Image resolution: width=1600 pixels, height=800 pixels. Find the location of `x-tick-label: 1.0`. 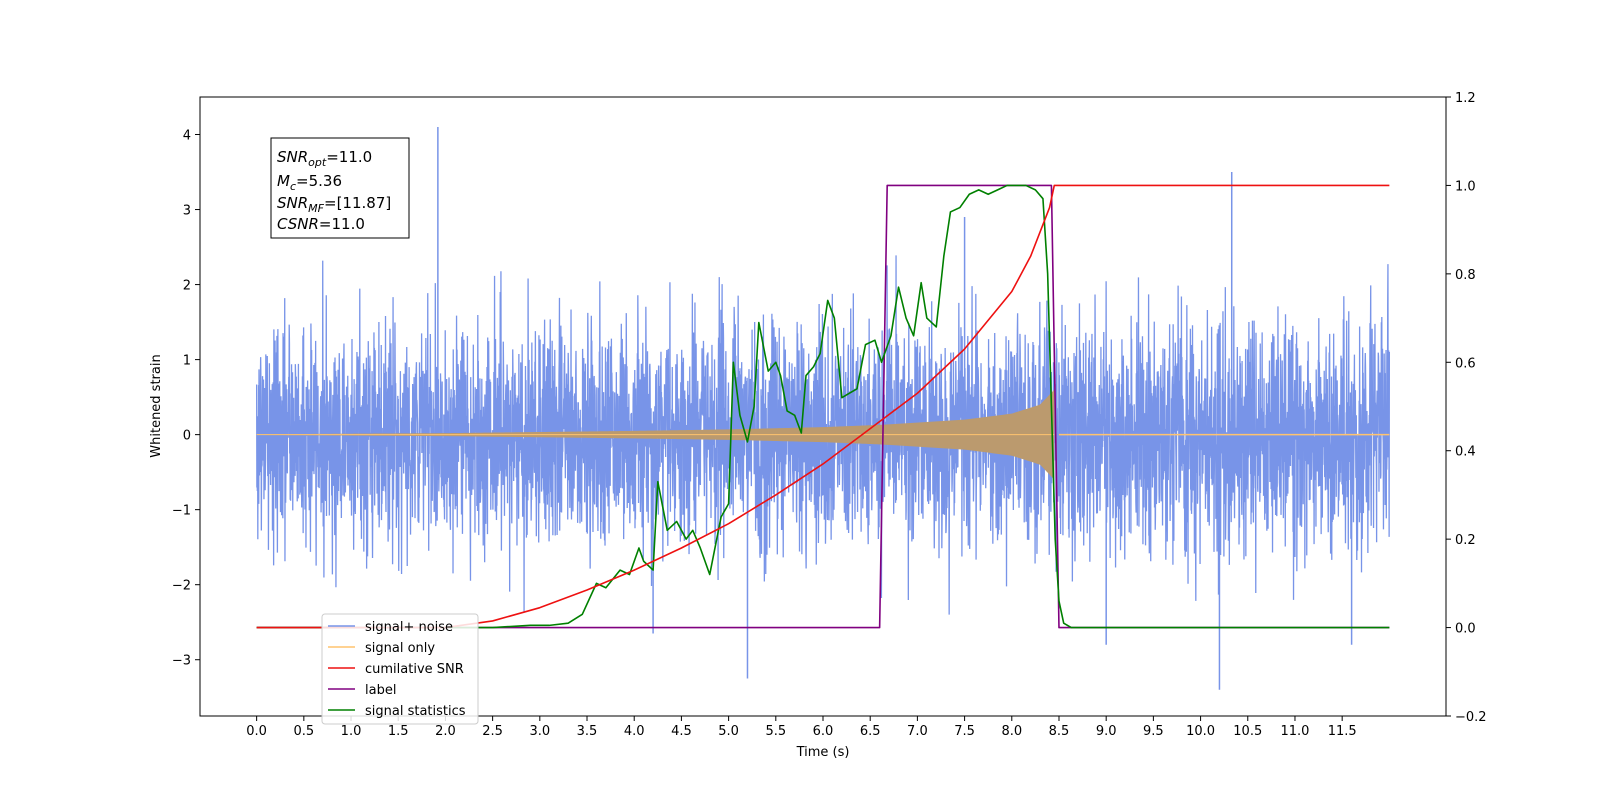

x-tick-label: 1.0 is located at coordinates (351, 731).